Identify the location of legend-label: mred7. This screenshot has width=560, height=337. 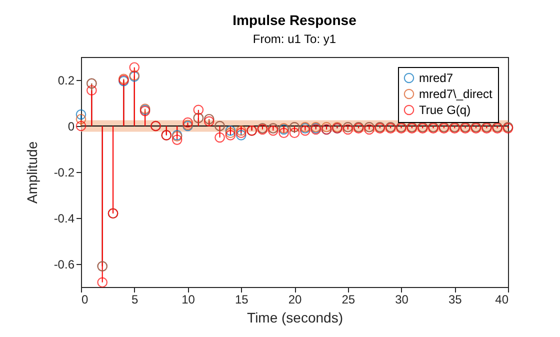
(436, 78).